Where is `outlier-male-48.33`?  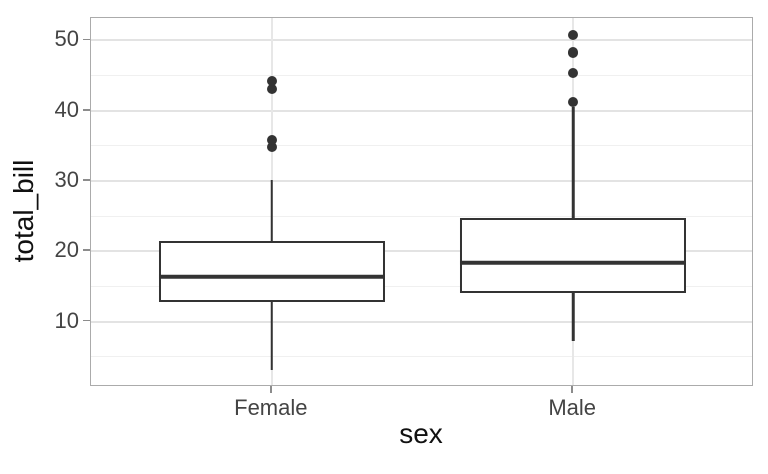 outlier-male-48.33 is located at coordinates (573, 52).